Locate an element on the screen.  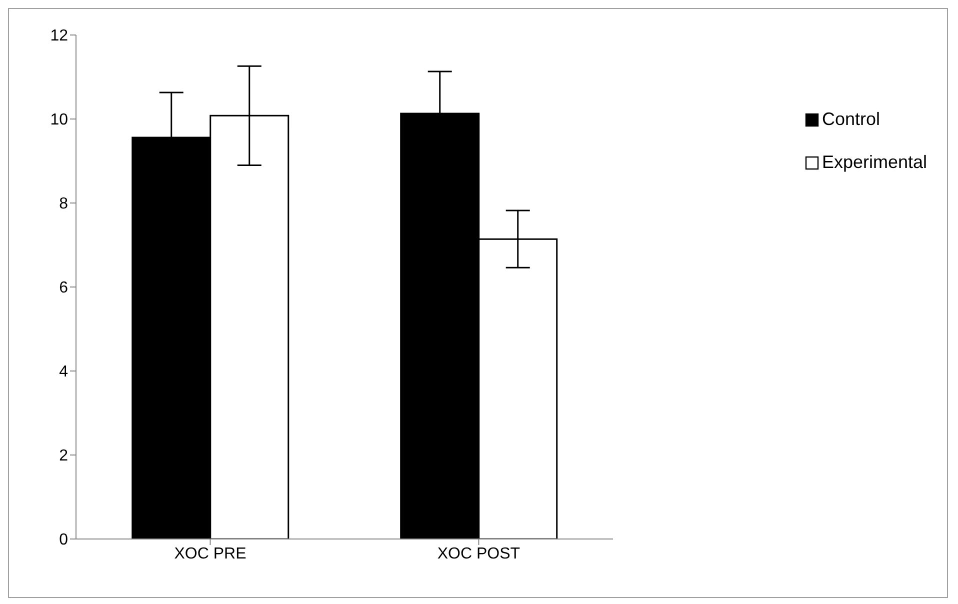
y-tick-label: 2 is located at coordinates (63, 456).